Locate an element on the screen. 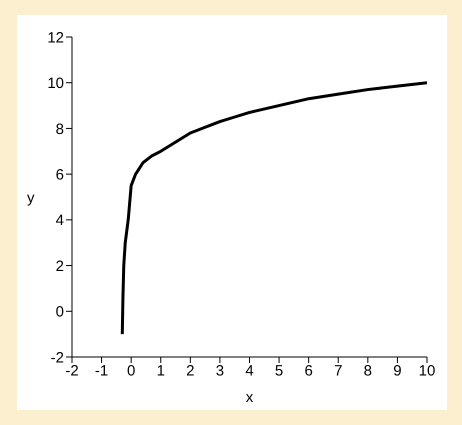 The height and width of the screenshot is (425, 462). x-tick-label: 8 is located at coordinates (368, 371).